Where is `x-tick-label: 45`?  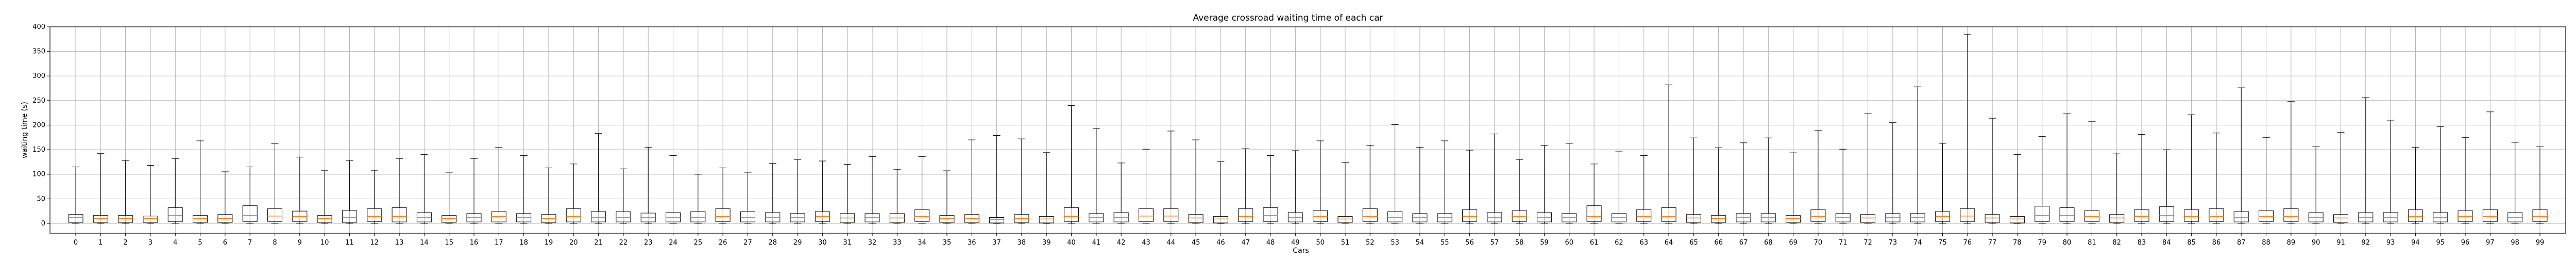
x-tick-label: 45 is located at coordinates (1196, 243).